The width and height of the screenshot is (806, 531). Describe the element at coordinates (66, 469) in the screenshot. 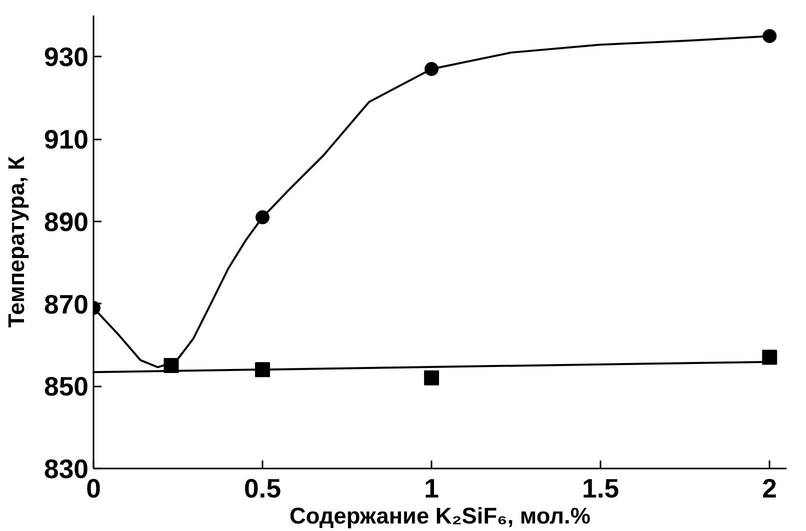

I see `y-tick-label: 830` at that location.